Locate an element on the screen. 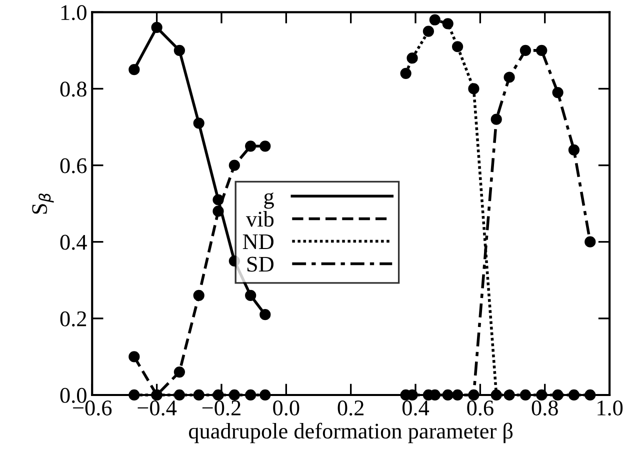 This screenshot has height=468, width=631. x-tick-label: 0.0 is located at coordinates (286, 408).